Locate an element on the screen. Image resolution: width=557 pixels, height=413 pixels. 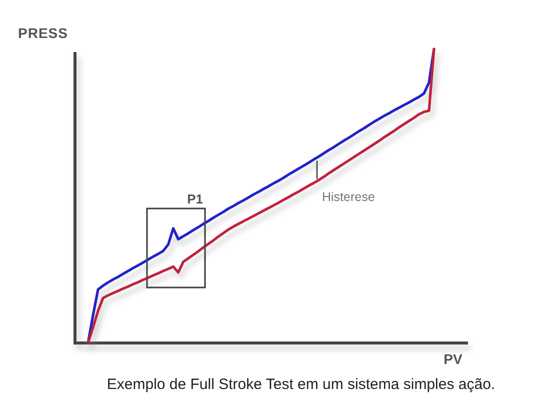
text: Exemplo de Full Stroke Test em um sistema simples ação. is located at coordinates (301, 384).